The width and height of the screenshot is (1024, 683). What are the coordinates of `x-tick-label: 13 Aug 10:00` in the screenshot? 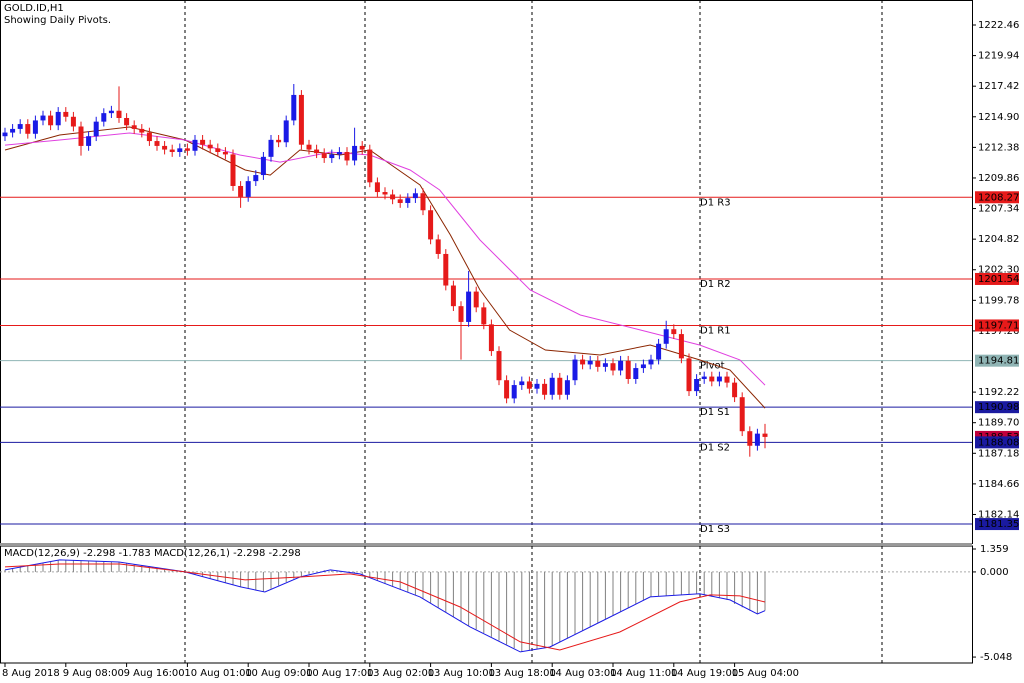 It's located at (461, 673).